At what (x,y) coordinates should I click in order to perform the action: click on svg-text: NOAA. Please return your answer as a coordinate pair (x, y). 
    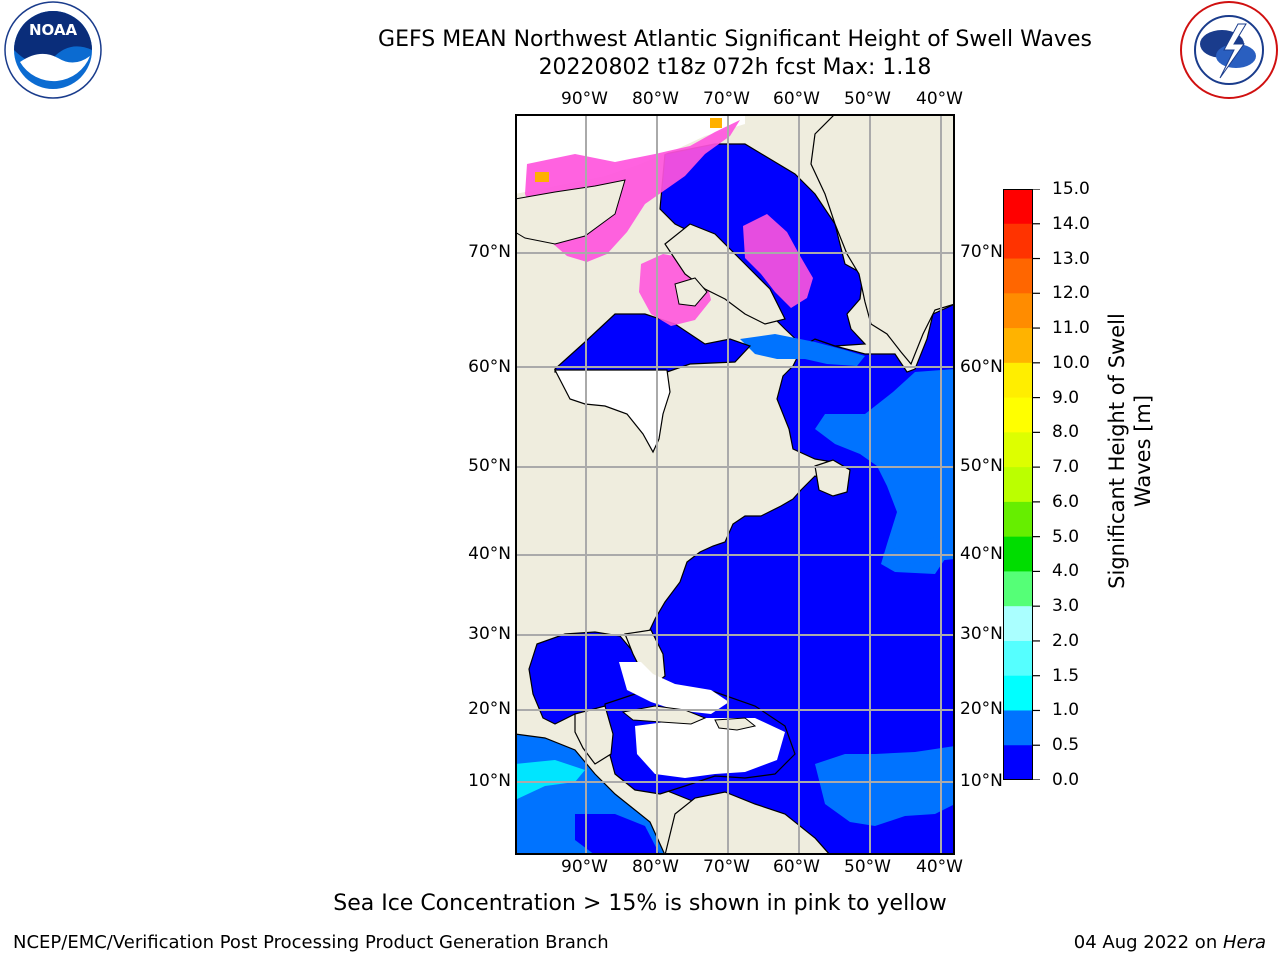
    Looking at the image, I should click on (53, 30).